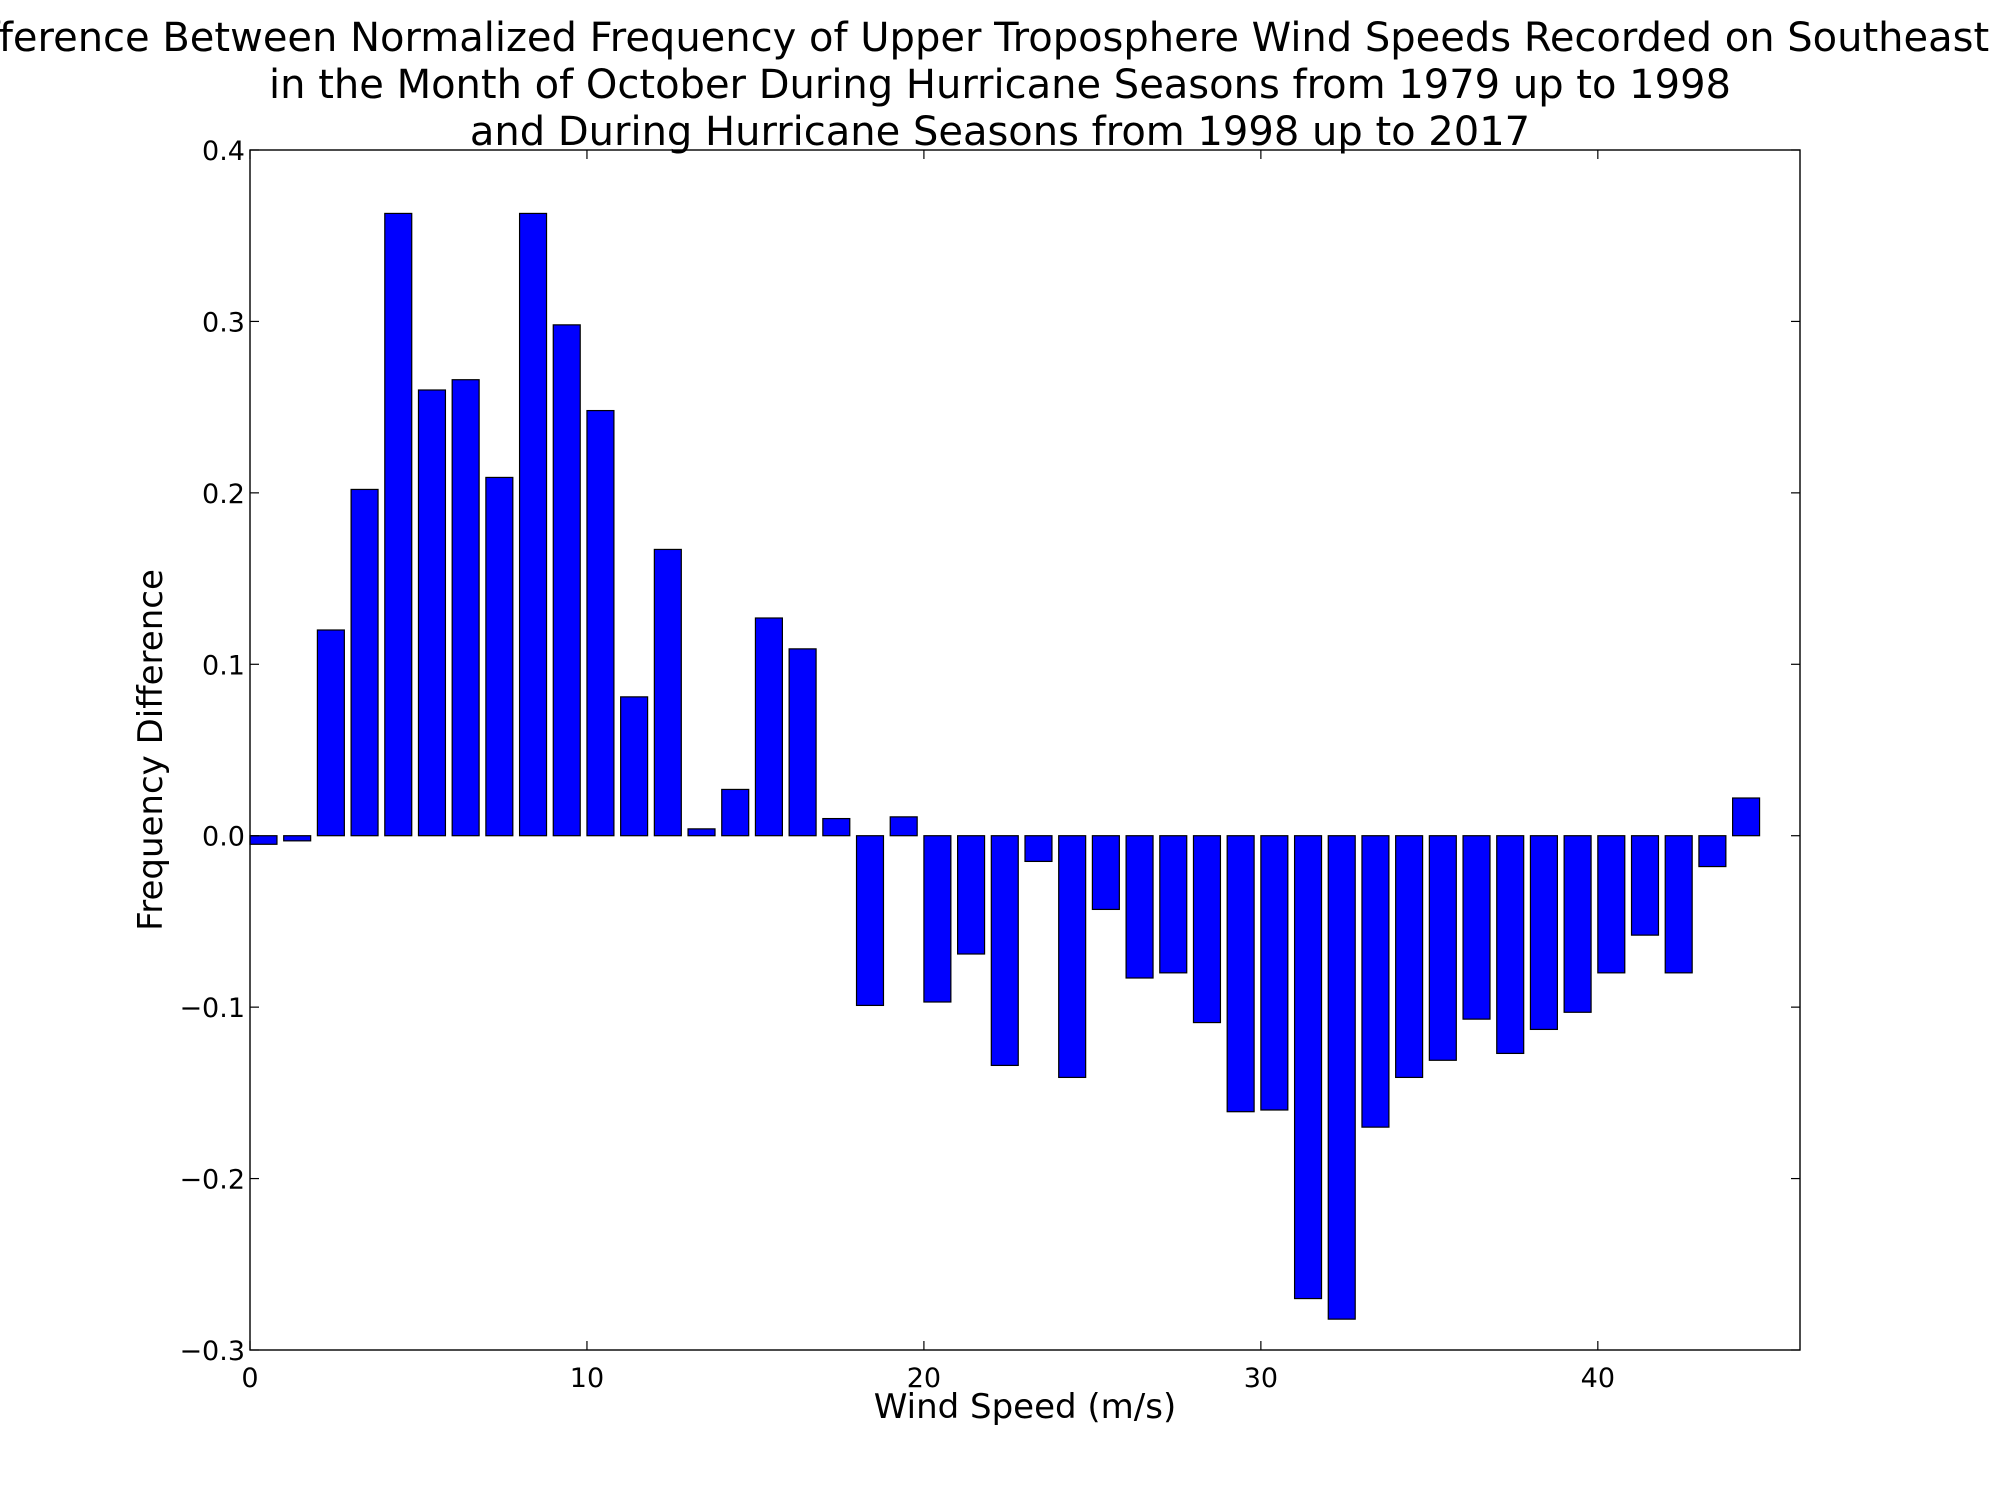 The height and width of the screenshot is (1500, 2000). I want to click on y-axis-label: Frequency Difference, so click(151, 750).